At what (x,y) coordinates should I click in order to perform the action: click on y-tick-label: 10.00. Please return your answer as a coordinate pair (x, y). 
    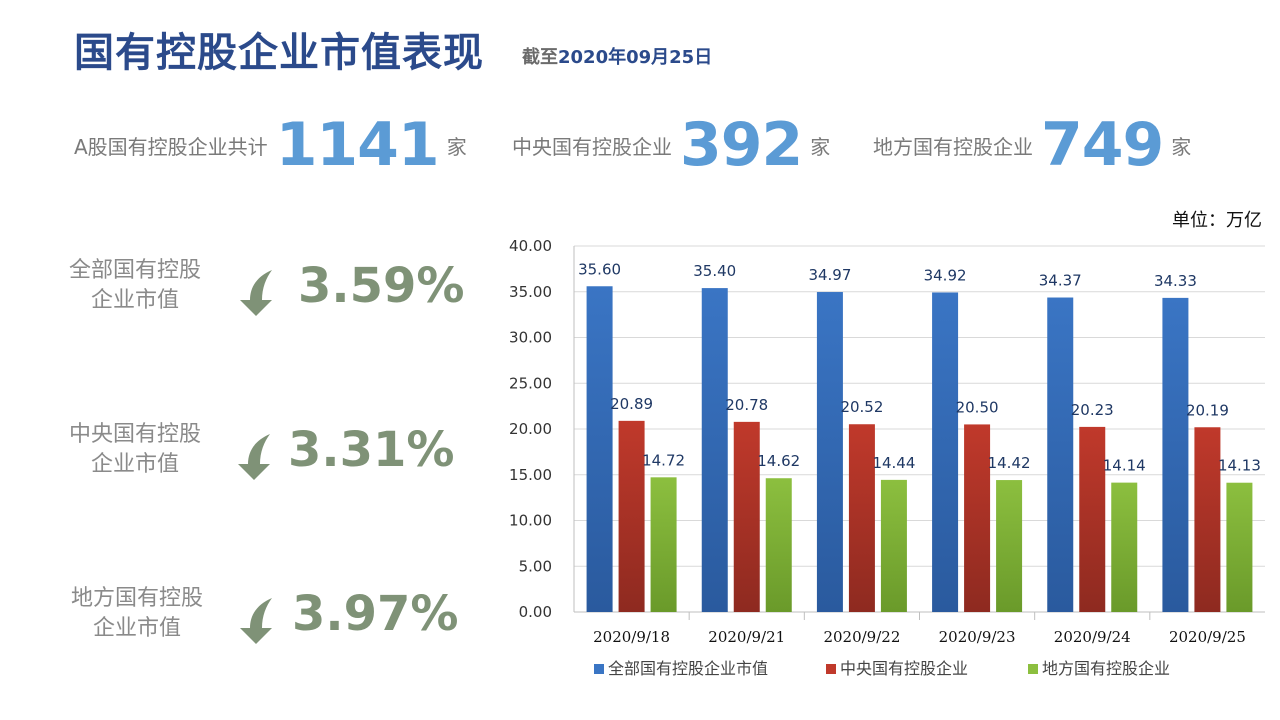
    Looking at the image, I should click on (530, 521).